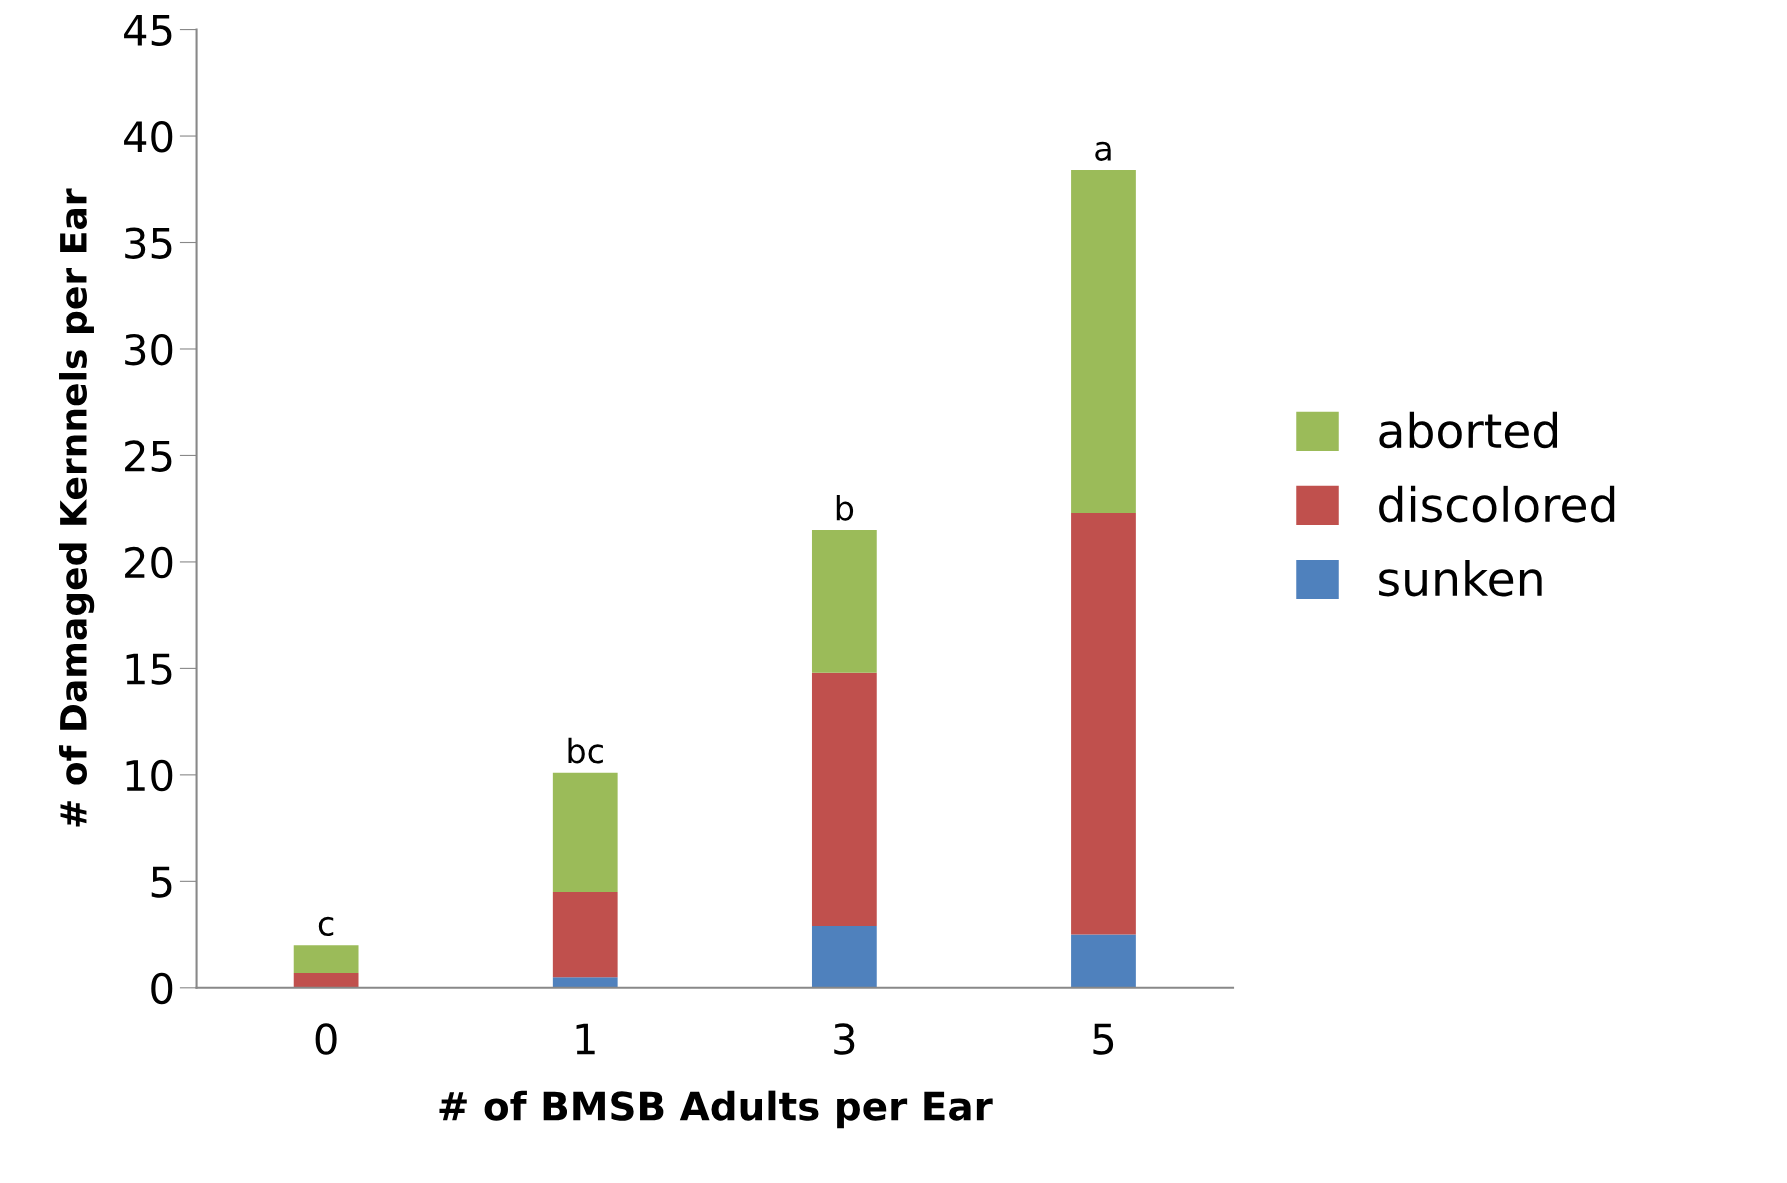  What do you see at coordinates (149, 349) in the screenshot?
I see `y-tick-label: 30` at bounding box center [149, 349].